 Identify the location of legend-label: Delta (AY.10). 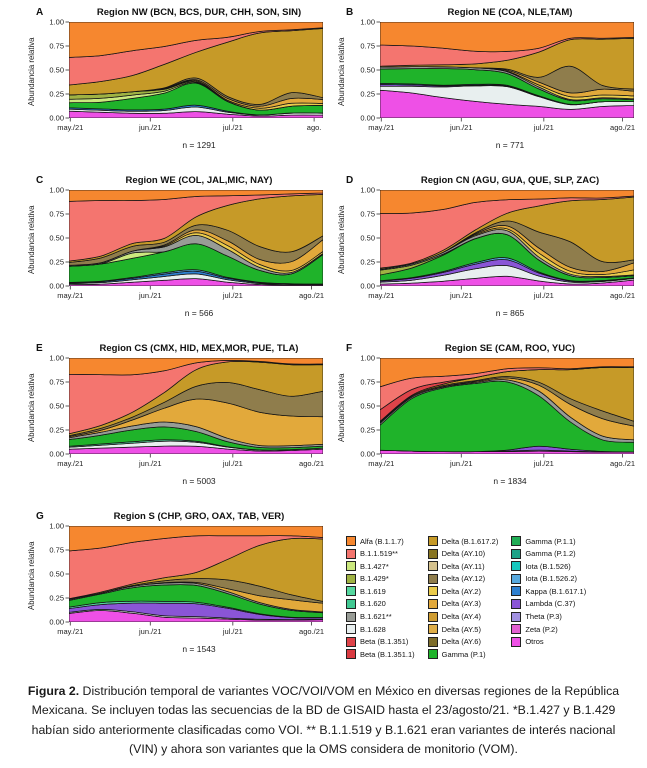
(463, 554).